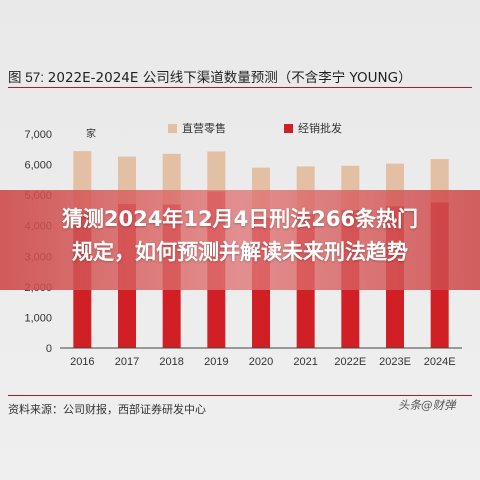 This screenshot has height=480, width=480. I want to click on headline-line-1: 猜测2024年12月4日刑法266条热门, so click(240, 219).